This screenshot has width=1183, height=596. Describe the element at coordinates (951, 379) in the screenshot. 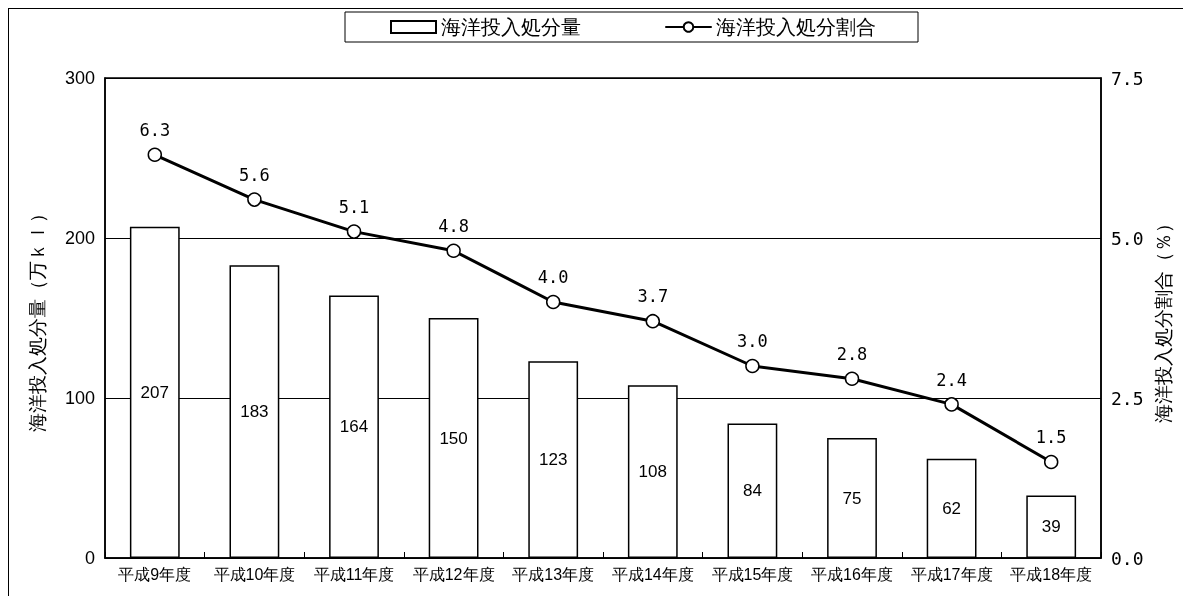

I see `data-label: 2.4` at that location.